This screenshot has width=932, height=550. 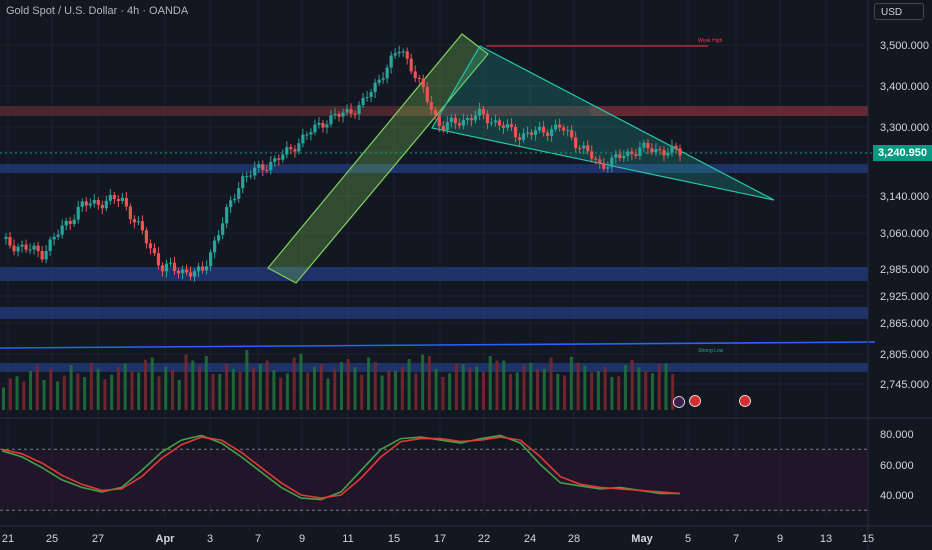 What do you see at coordinates (904, 385) in the screenshot?
I see `price-tick-label: 2,745.000` at bounding box center [904, 385].